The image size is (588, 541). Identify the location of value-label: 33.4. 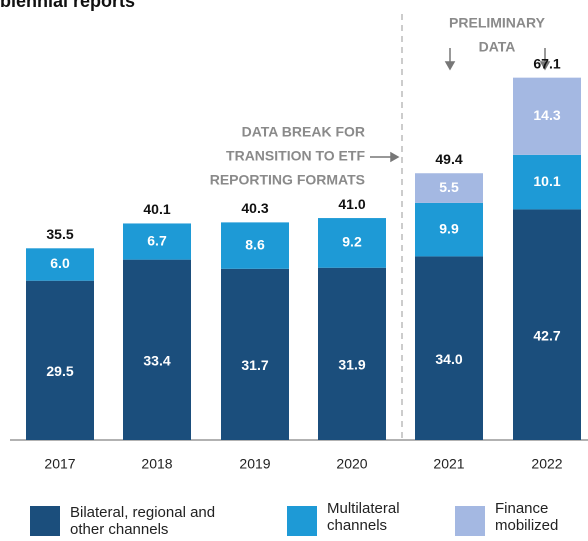
(156, 361).